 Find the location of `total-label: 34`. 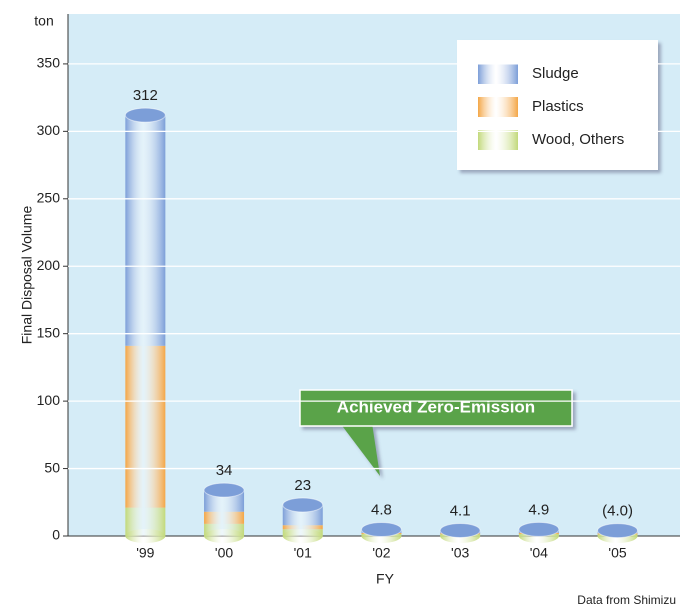

total-label: 34 is located at coordinates (224, 470).